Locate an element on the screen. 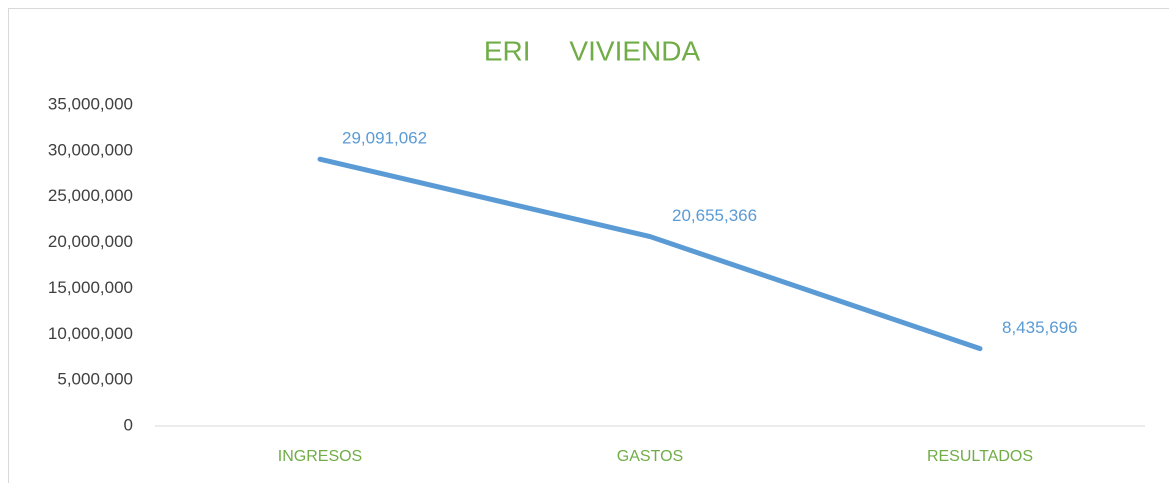 The height and width of the screenshot is (483, 1169). y-tick-label: 35,000,000 is located at coordinates (90, 103).